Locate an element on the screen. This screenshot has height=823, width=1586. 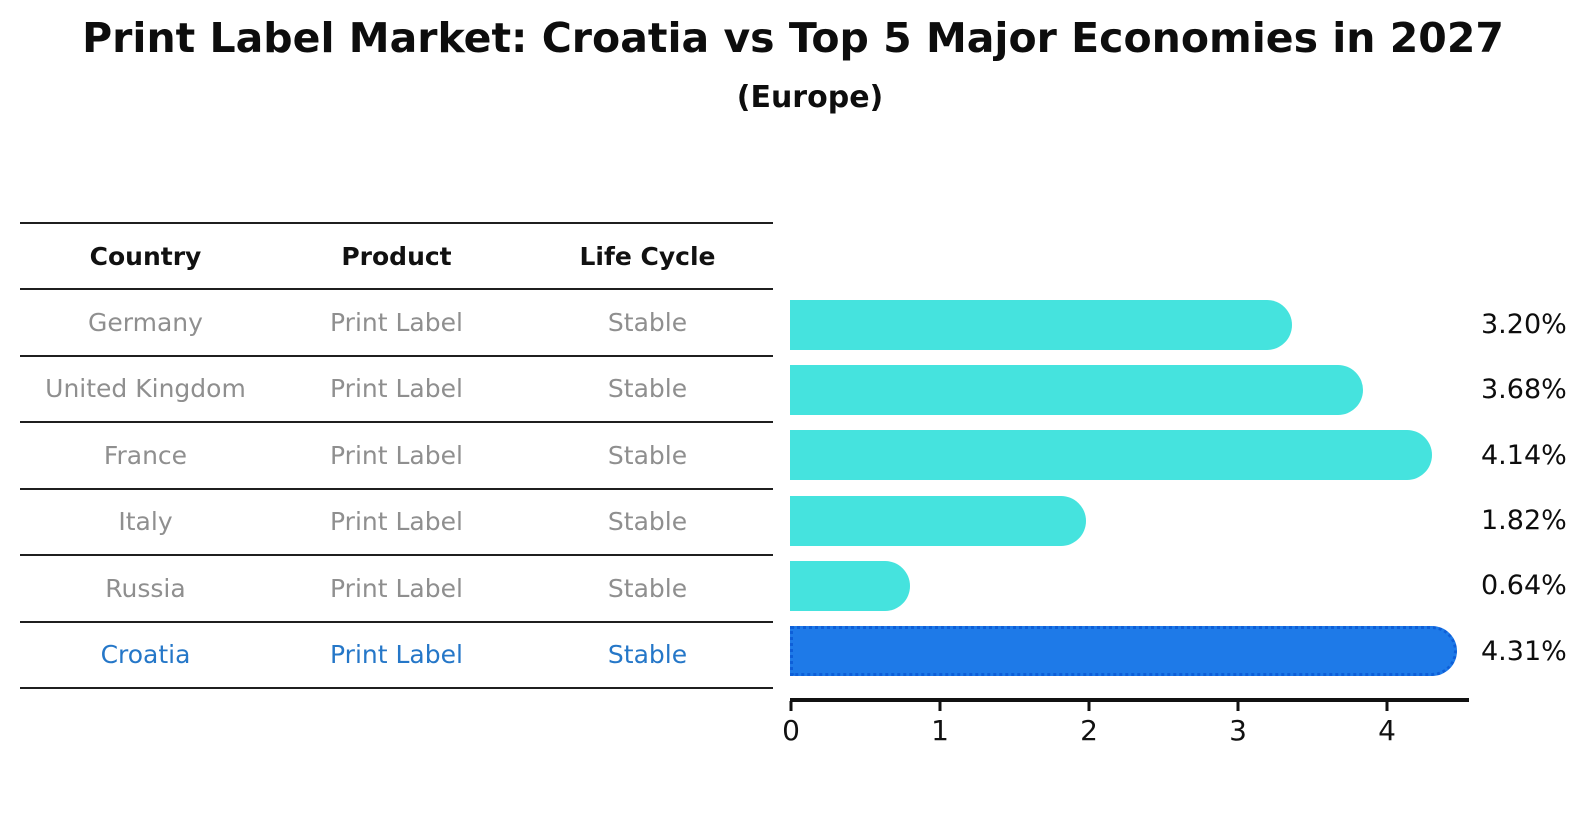
table-row: United Kingdom Print Label Stable is located at coordinates (396, 390).